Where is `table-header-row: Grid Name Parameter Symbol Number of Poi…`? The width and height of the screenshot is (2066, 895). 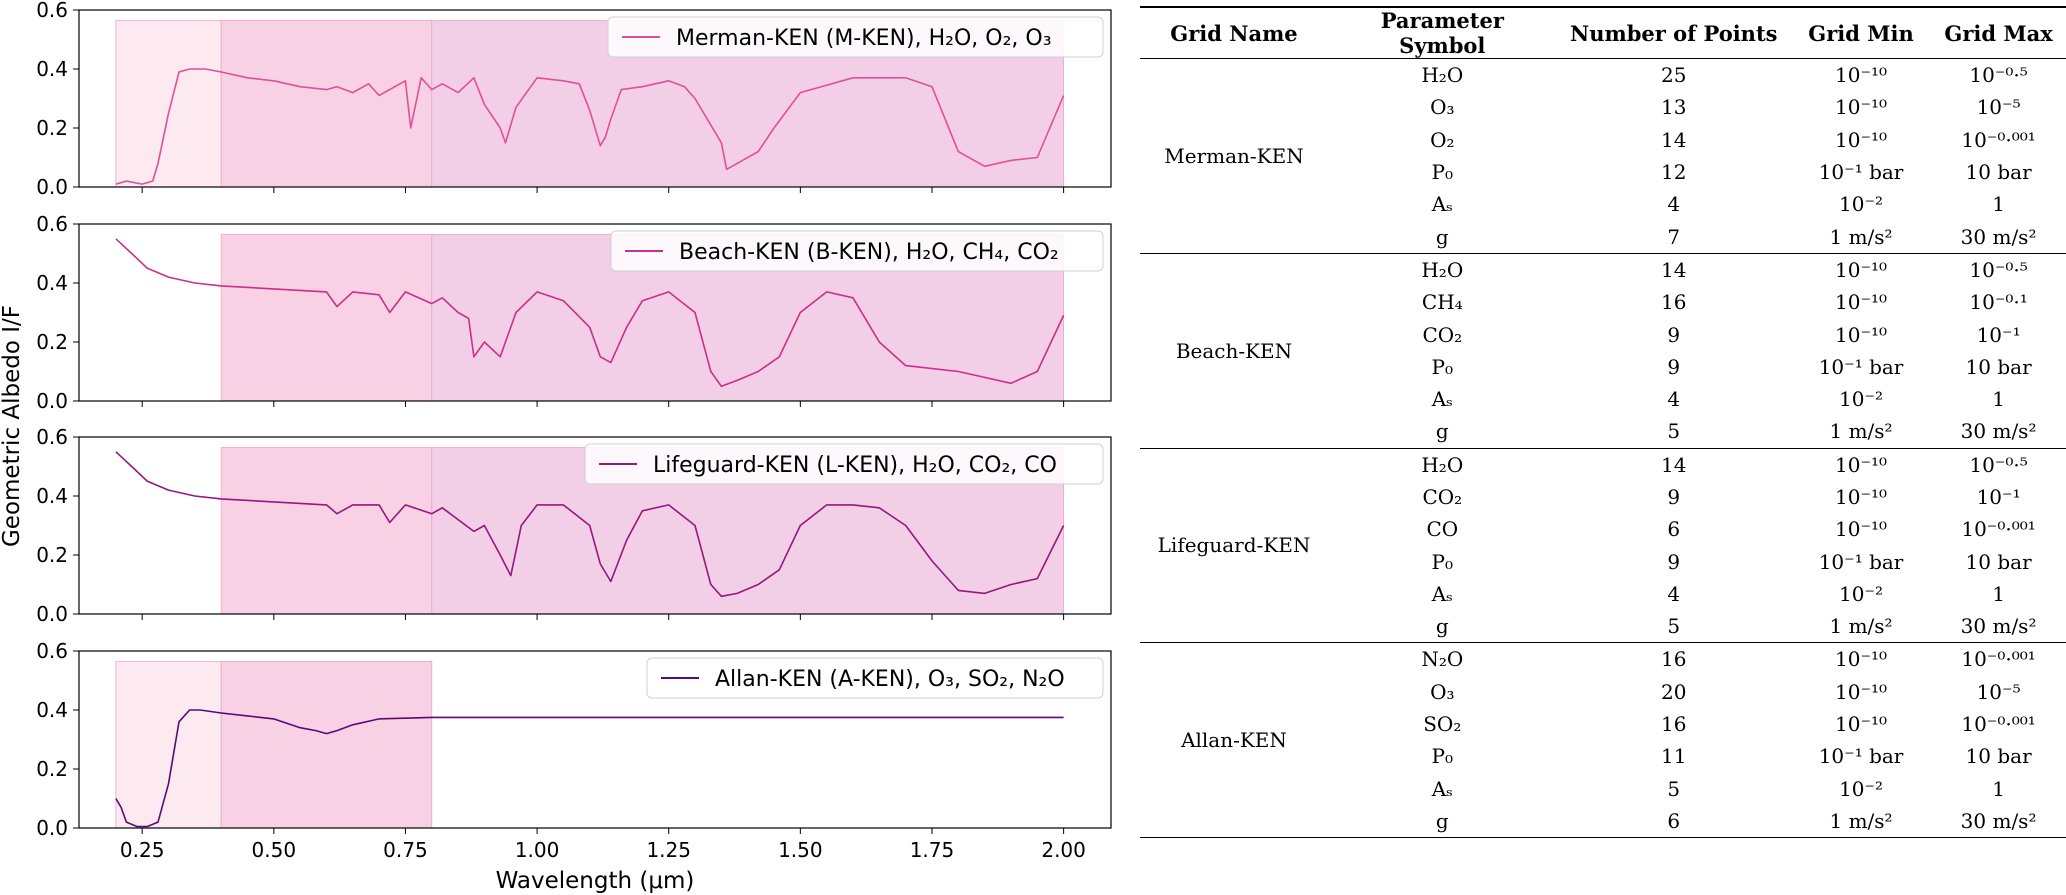
table-header-row: Grid Name Parameter Symbol Number of Poi… is located at coordinates (1603, 33).